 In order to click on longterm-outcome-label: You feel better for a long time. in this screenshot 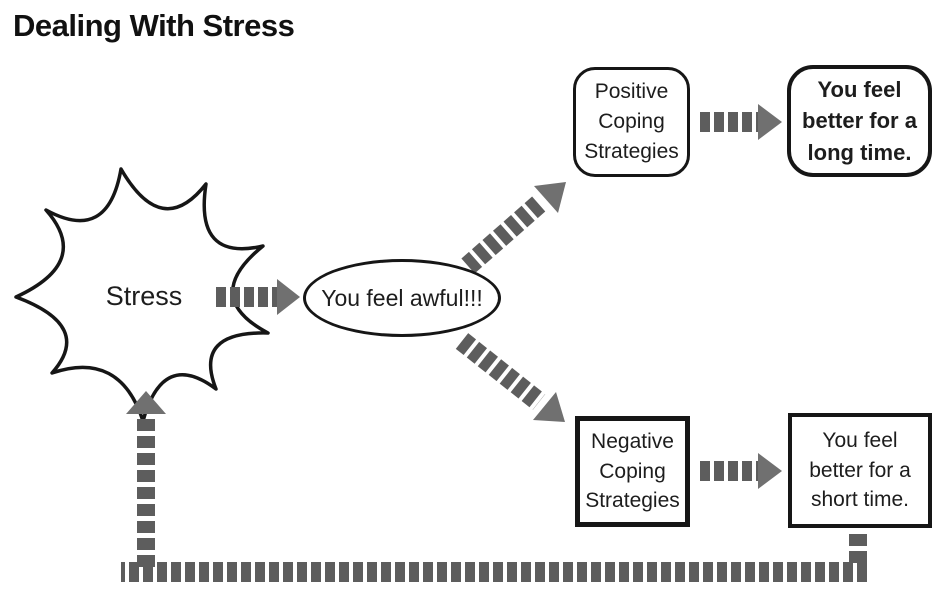, I will do `click(859, 121)`.